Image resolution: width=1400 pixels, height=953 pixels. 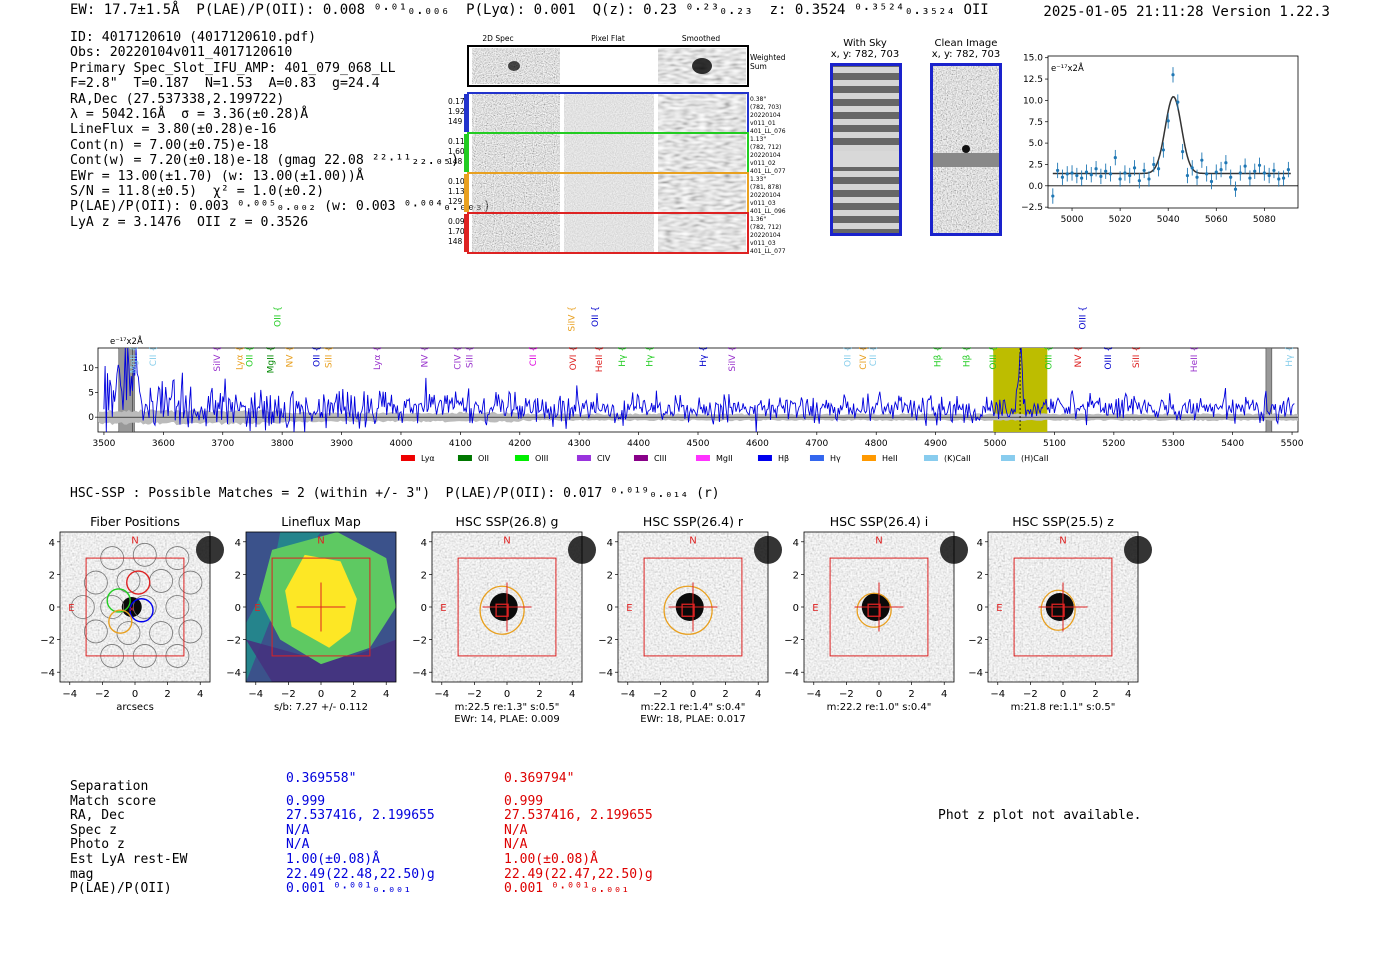 What do you see at coordinates (765, 195) in the screenshot?
I see `cutout-row-meta: 20220104` at bounding box center [765, 195].